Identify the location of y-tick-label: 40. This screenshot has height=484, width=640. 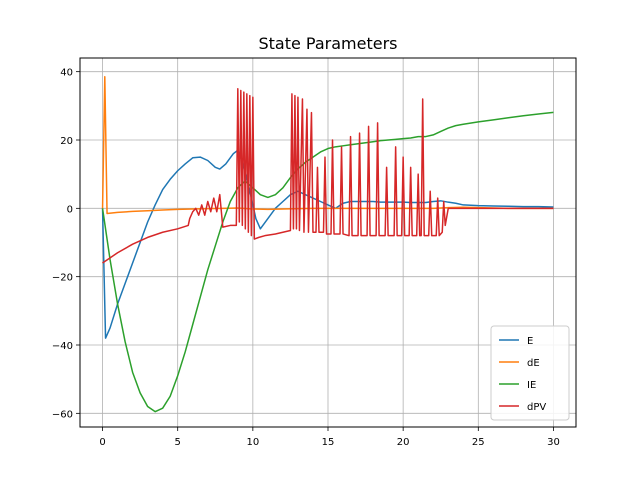
(66, 73).